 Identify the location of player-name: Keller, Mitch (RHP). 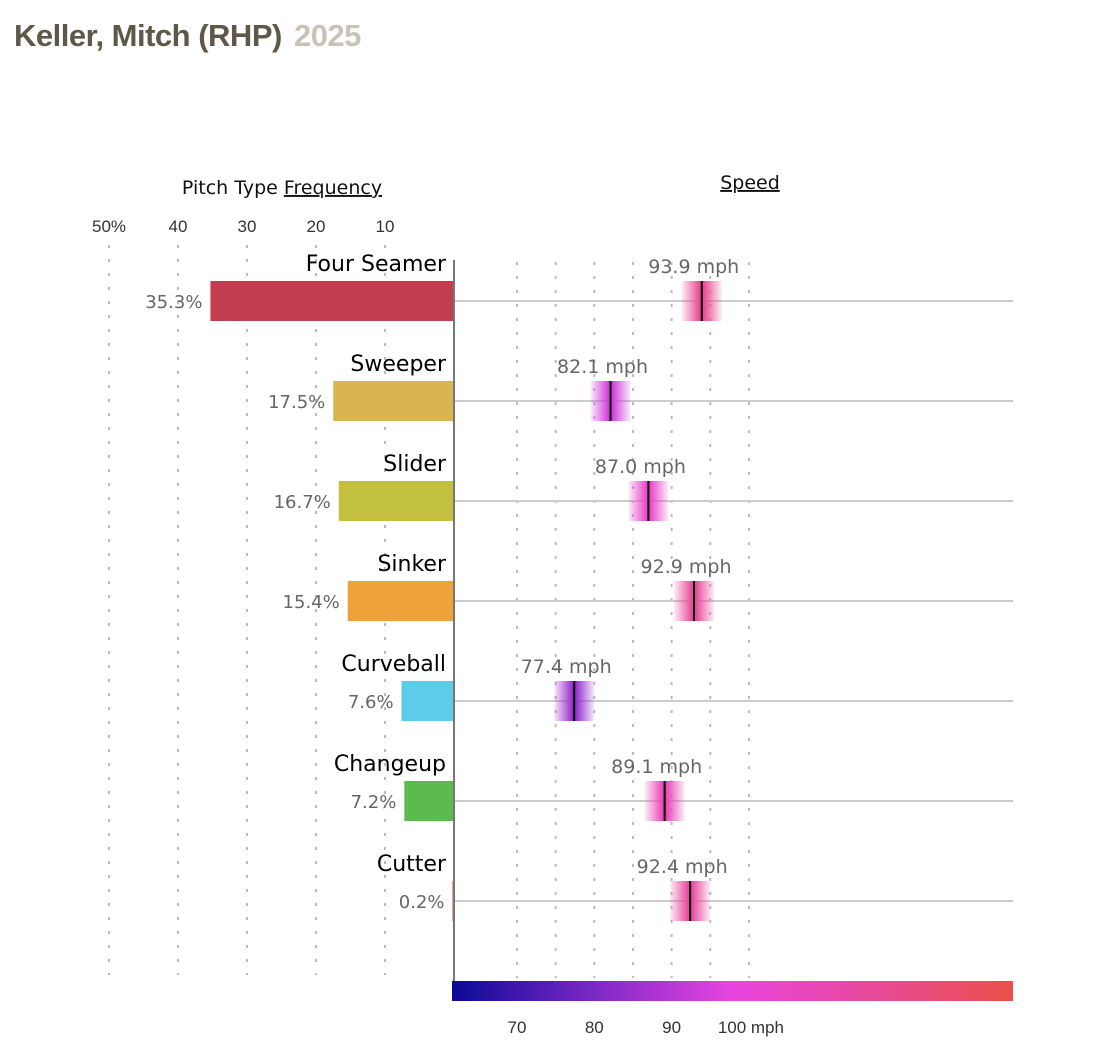
(148, 35).